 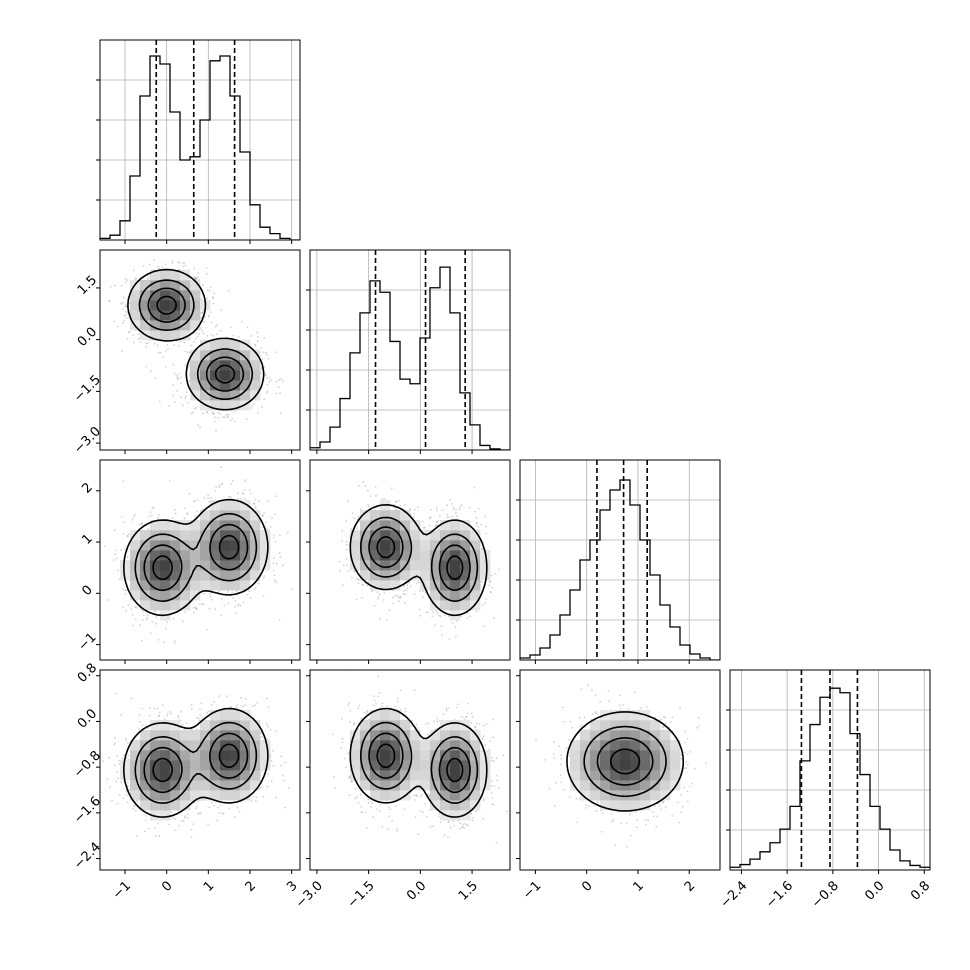 I want to click on contour-level, so click(x=196, y=557).